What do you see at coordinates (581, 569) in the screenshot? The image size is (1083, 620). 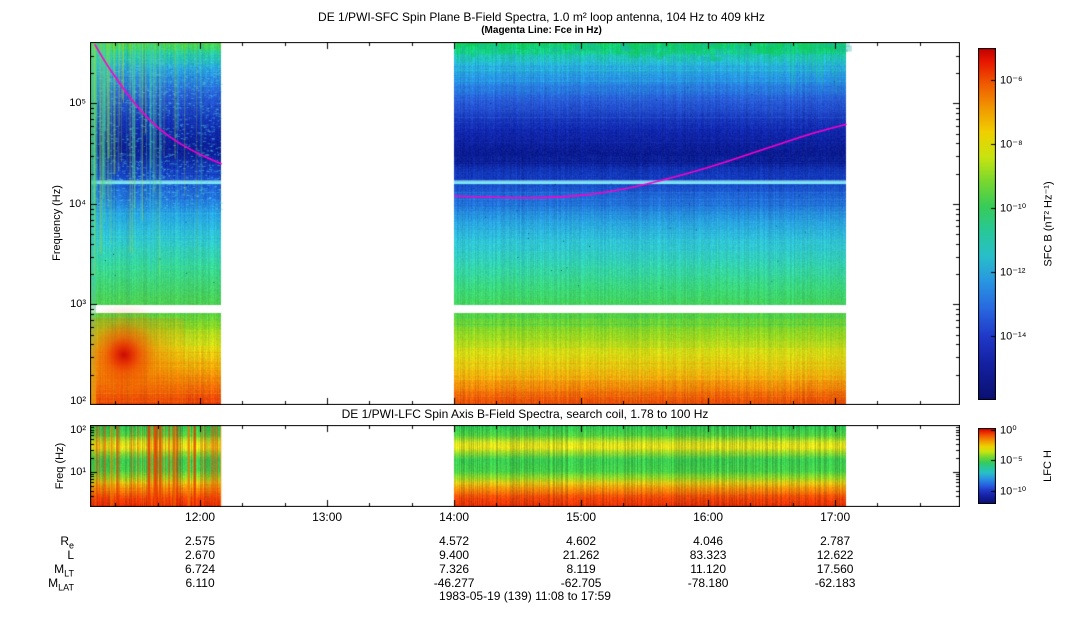 I see `ephemeris-value: 8.119` at bounding box center [581, 569].